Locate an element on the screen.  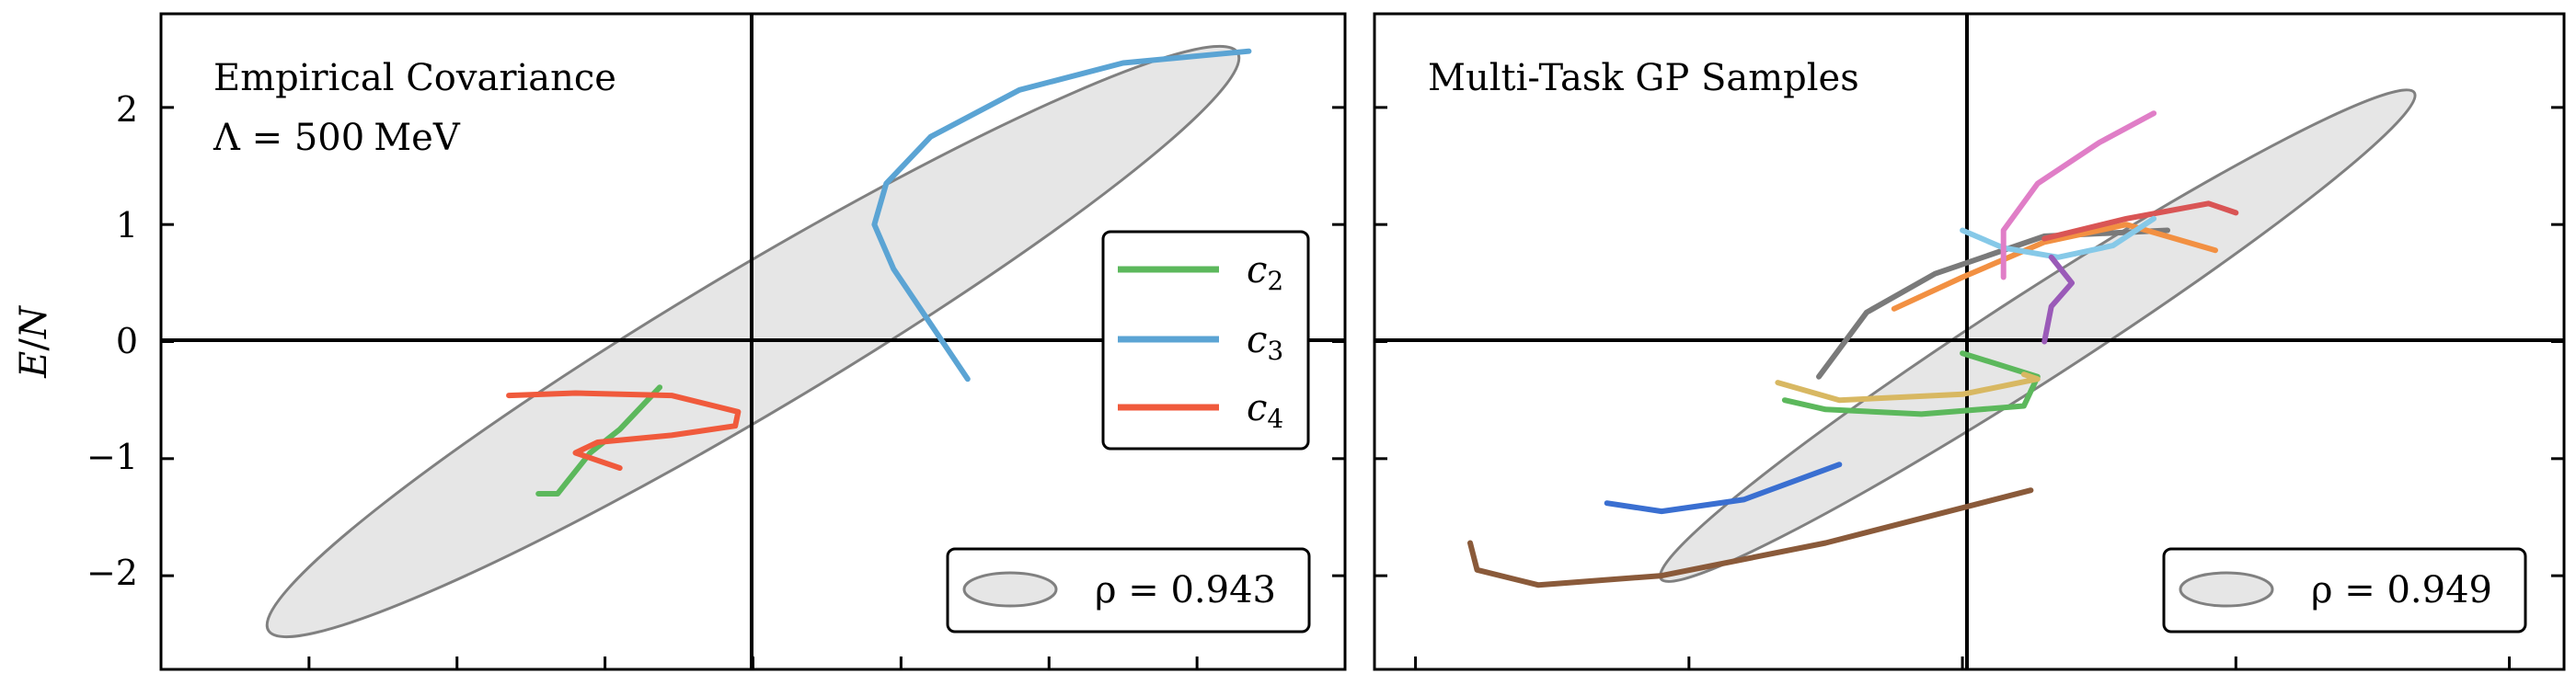
legend-label-c2: c2 is located at coordinates (1265, 272).